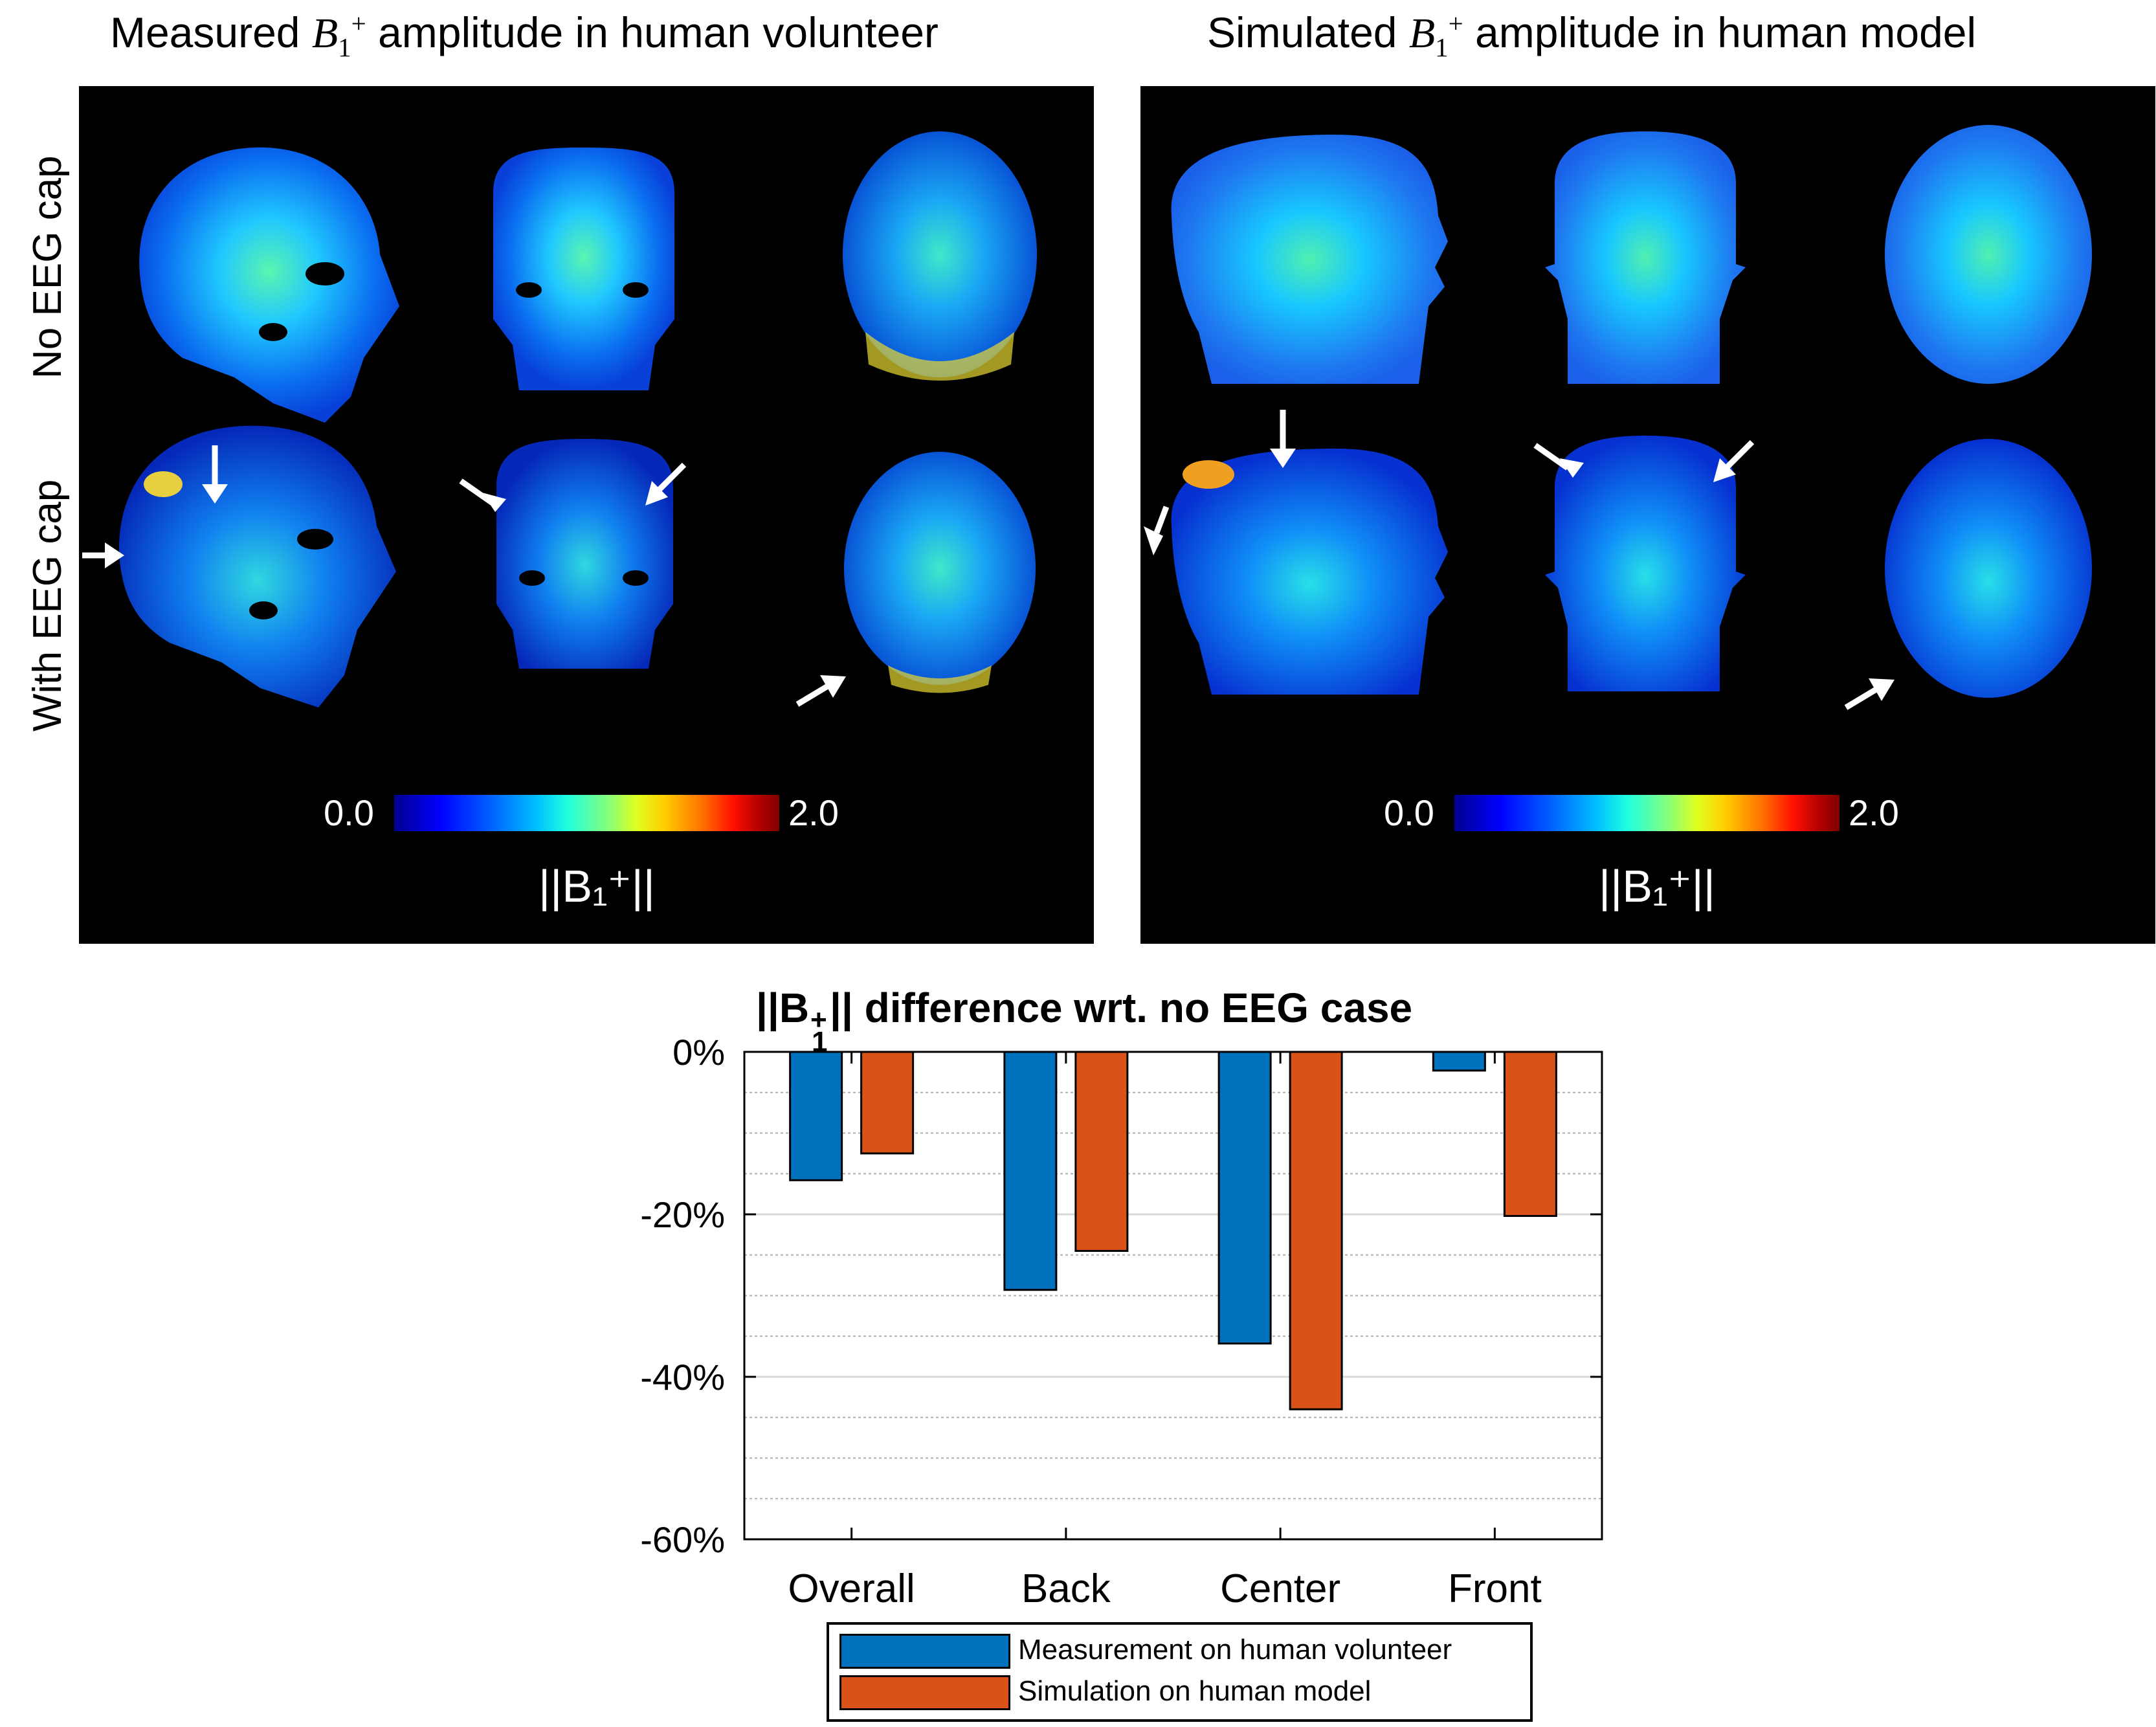  I want to click on legend-swatch-measurement, so click(924, 1651).